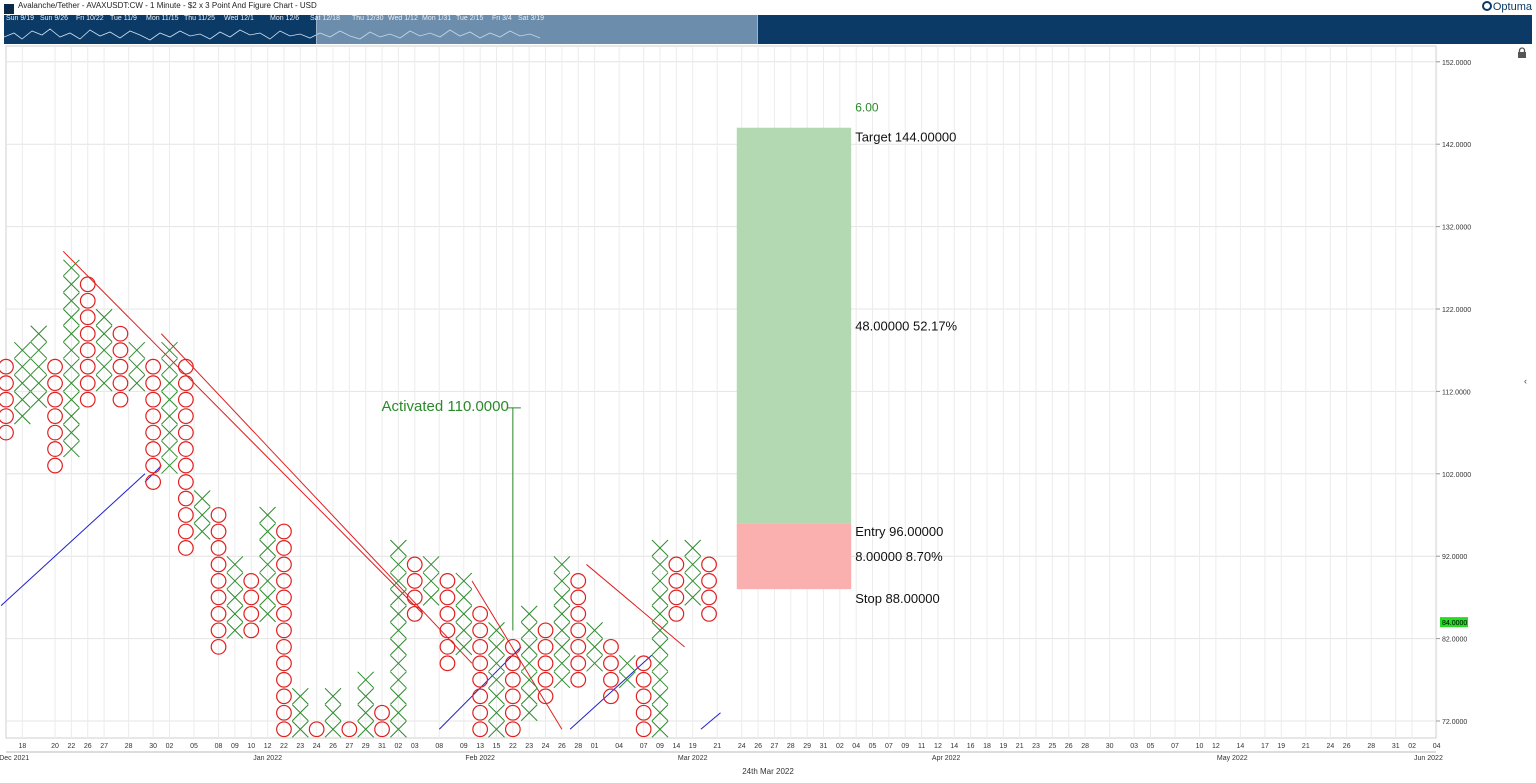 This screenshot has height=783, width=1536. What do you see at coordinates (807, 746) in the screenshot?
I see `x-tick-label: 29` at bounding box center [807, 746].